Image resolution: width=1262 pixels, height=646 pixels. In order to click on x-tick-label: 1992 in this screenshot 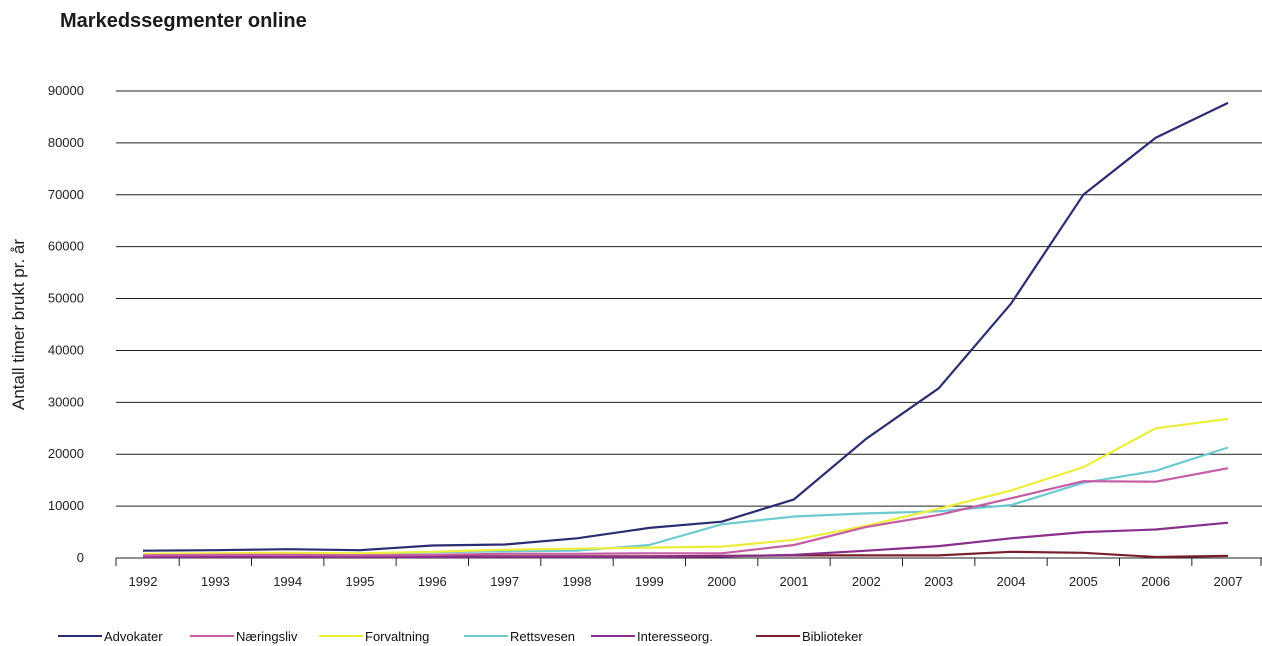, I will do `click(143, 581)`.